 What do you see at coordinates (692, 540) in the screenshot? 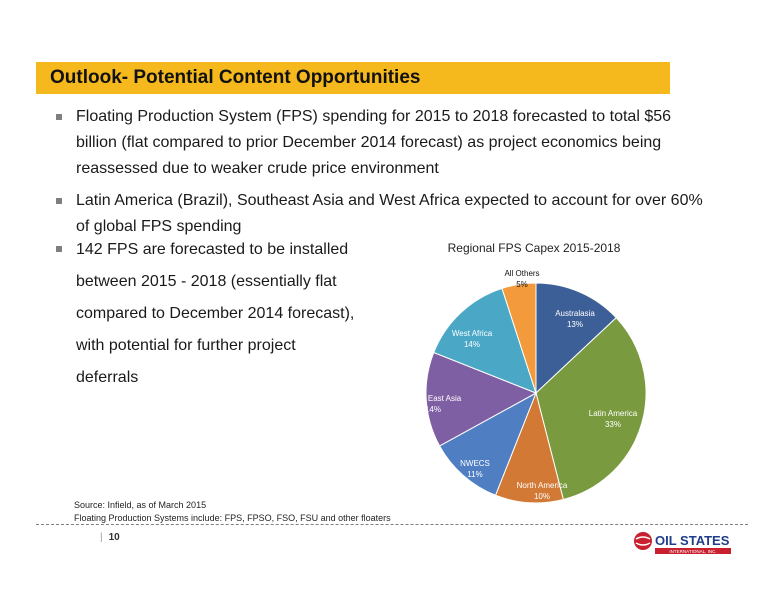
I see `logo-text: OIL STATES` at bounding box center [692, 540].